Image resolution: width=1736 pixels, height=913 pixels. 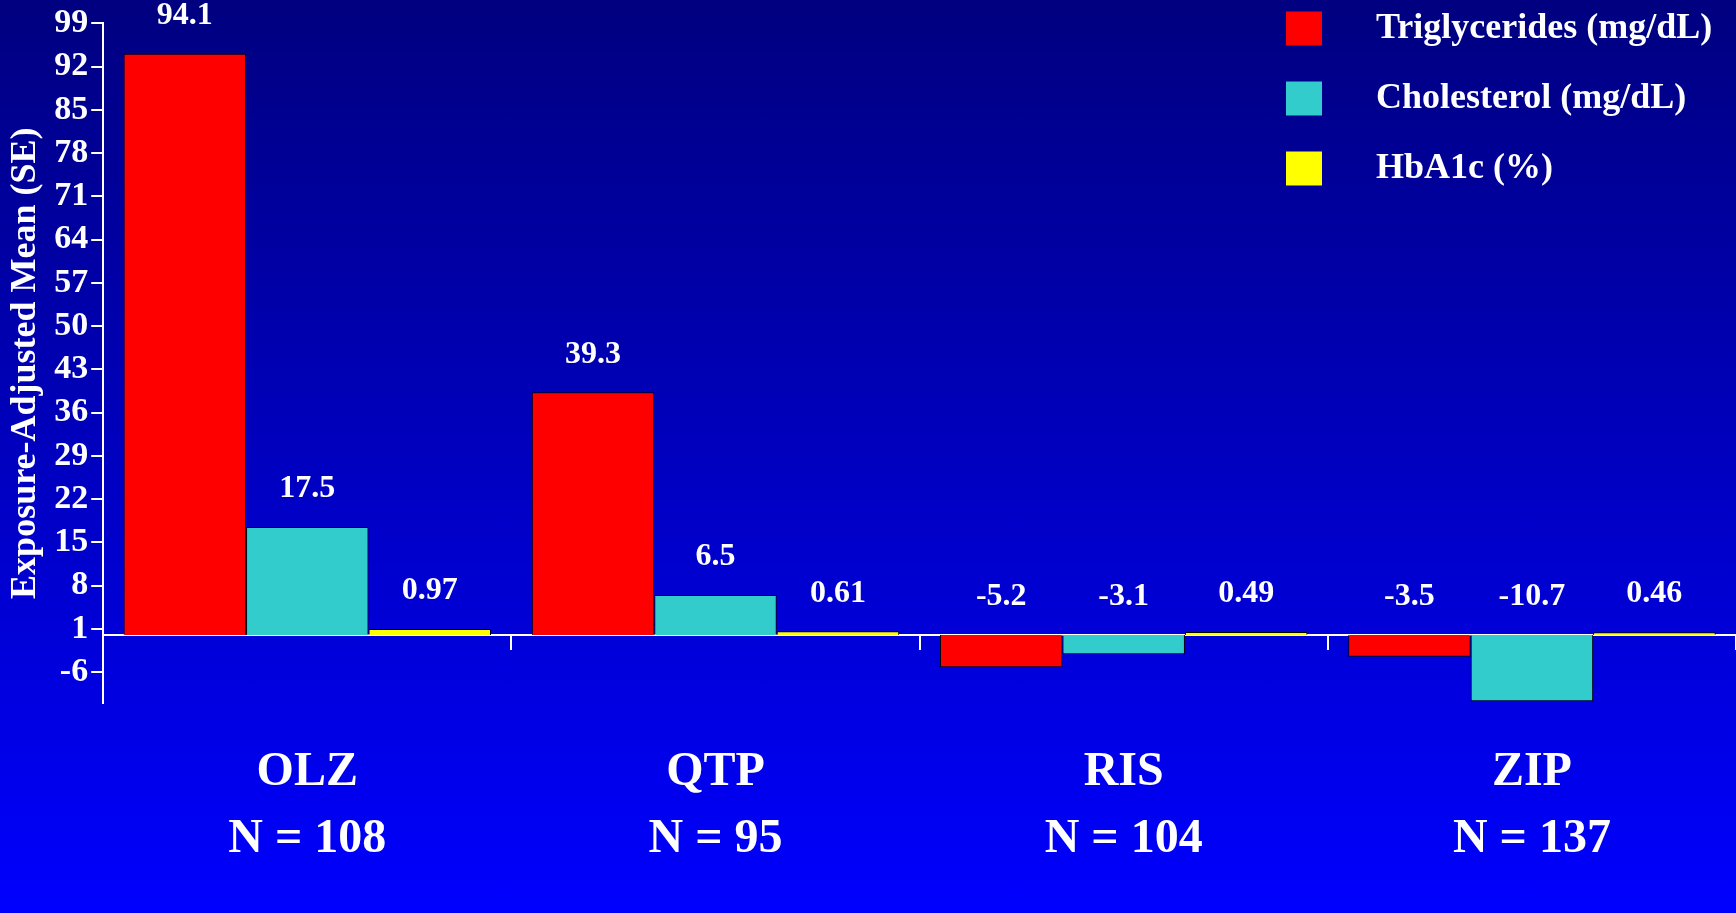 I want to click on legend-label: HbA1c (%), so click(x=1464, y=165).